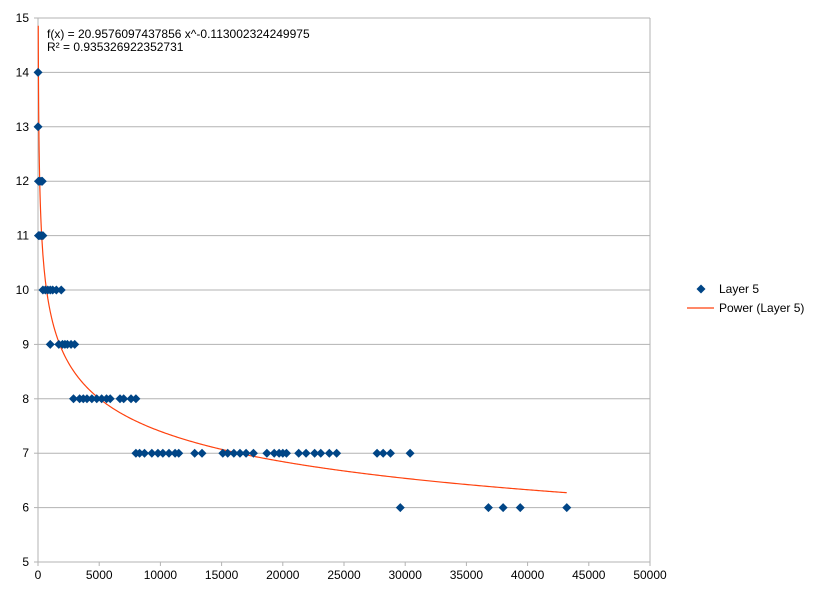 The image size is (815, 599). I want to click on y-tick-label: 7, so click(25, 453).